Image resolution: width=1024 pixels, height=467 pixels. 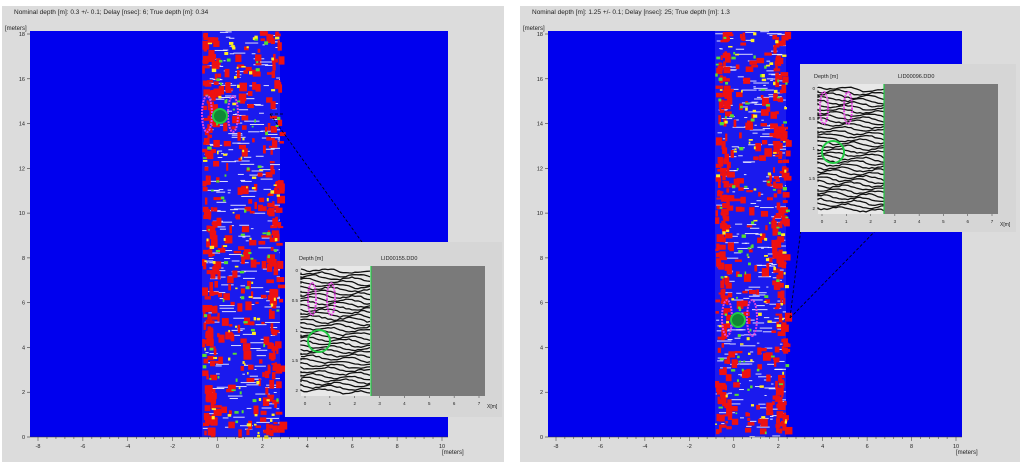 What do you see at coordinates (82, 447) in the screenshot?
I see `left-x-tick-label: -6` at bounding box center [82, 447].